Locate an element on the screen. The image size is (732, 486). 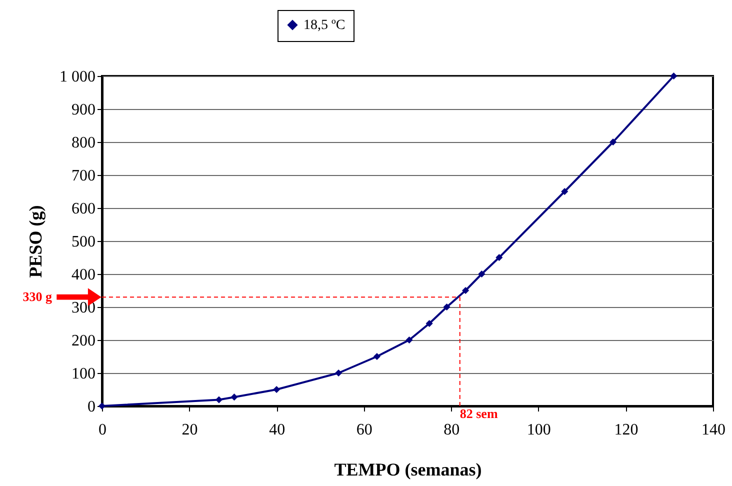
ref-line-label: 82 sem is located at coordinates (479, 413).